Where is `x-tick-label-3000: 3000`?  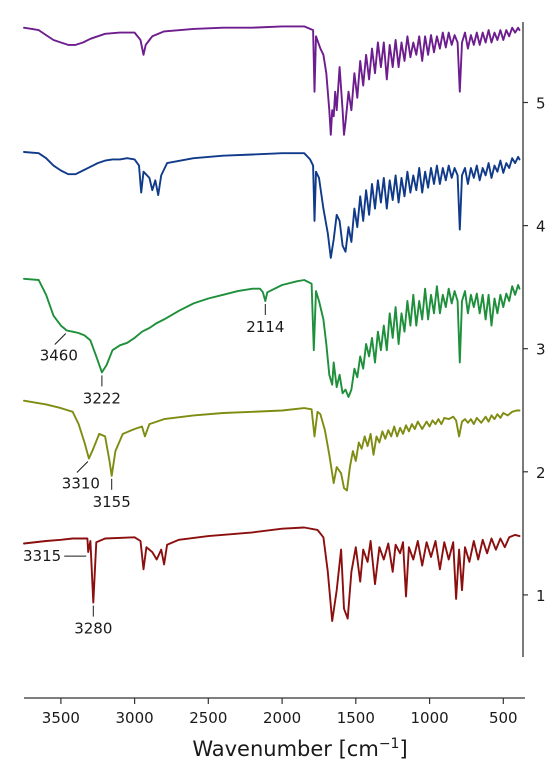
x-tick-label-3000: 3000 is located at coordinates (135, 718).